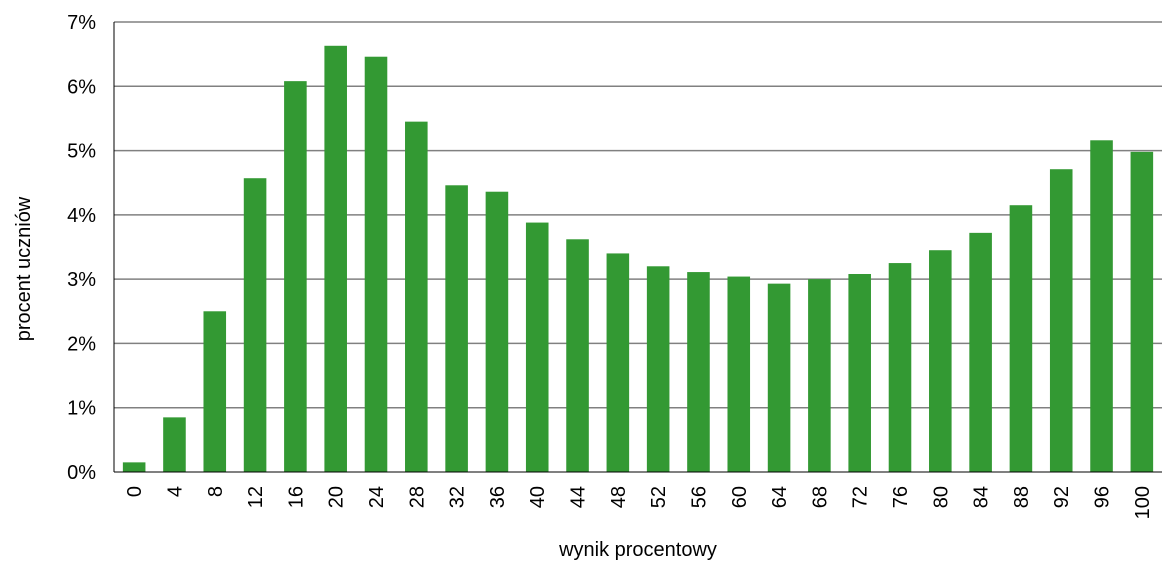 Image resolution: width=1164 pixels, height=562 pixels. What do you see at coordinates (659, 497) in the screenshot?
I see `x-tick-label: 52` at bounding box center [659, 497].